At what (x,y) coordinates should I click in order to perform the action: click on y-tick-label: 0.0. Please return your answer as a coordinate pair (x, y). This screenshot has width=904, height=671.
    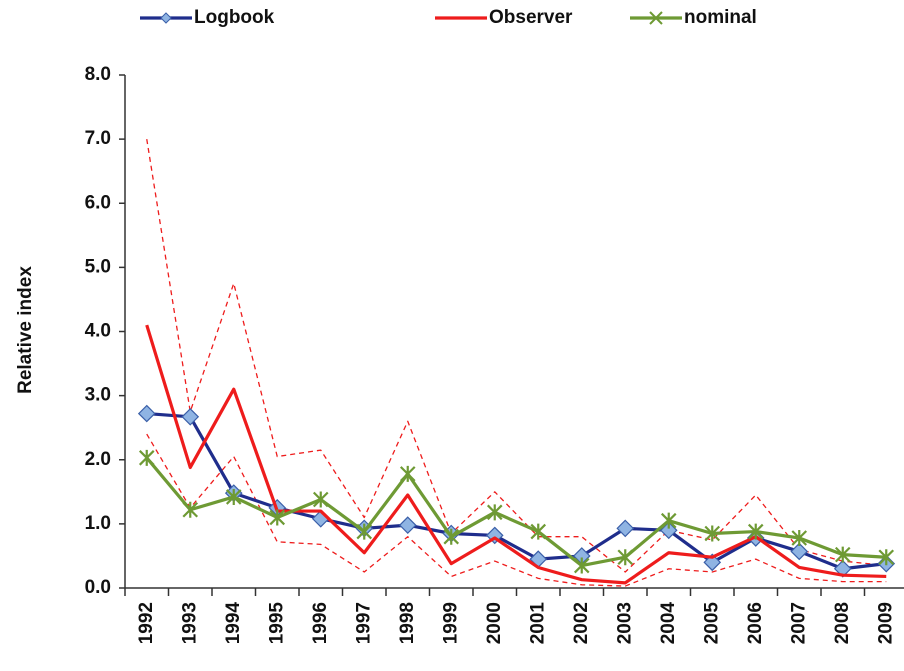
    Looking at the image, I should click on (98, 587).